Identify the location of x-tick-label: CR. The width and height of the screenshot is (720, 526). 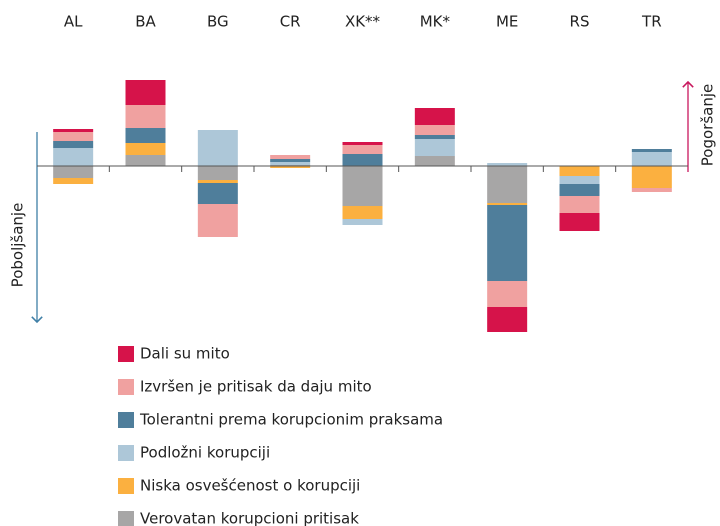
(290, 22).